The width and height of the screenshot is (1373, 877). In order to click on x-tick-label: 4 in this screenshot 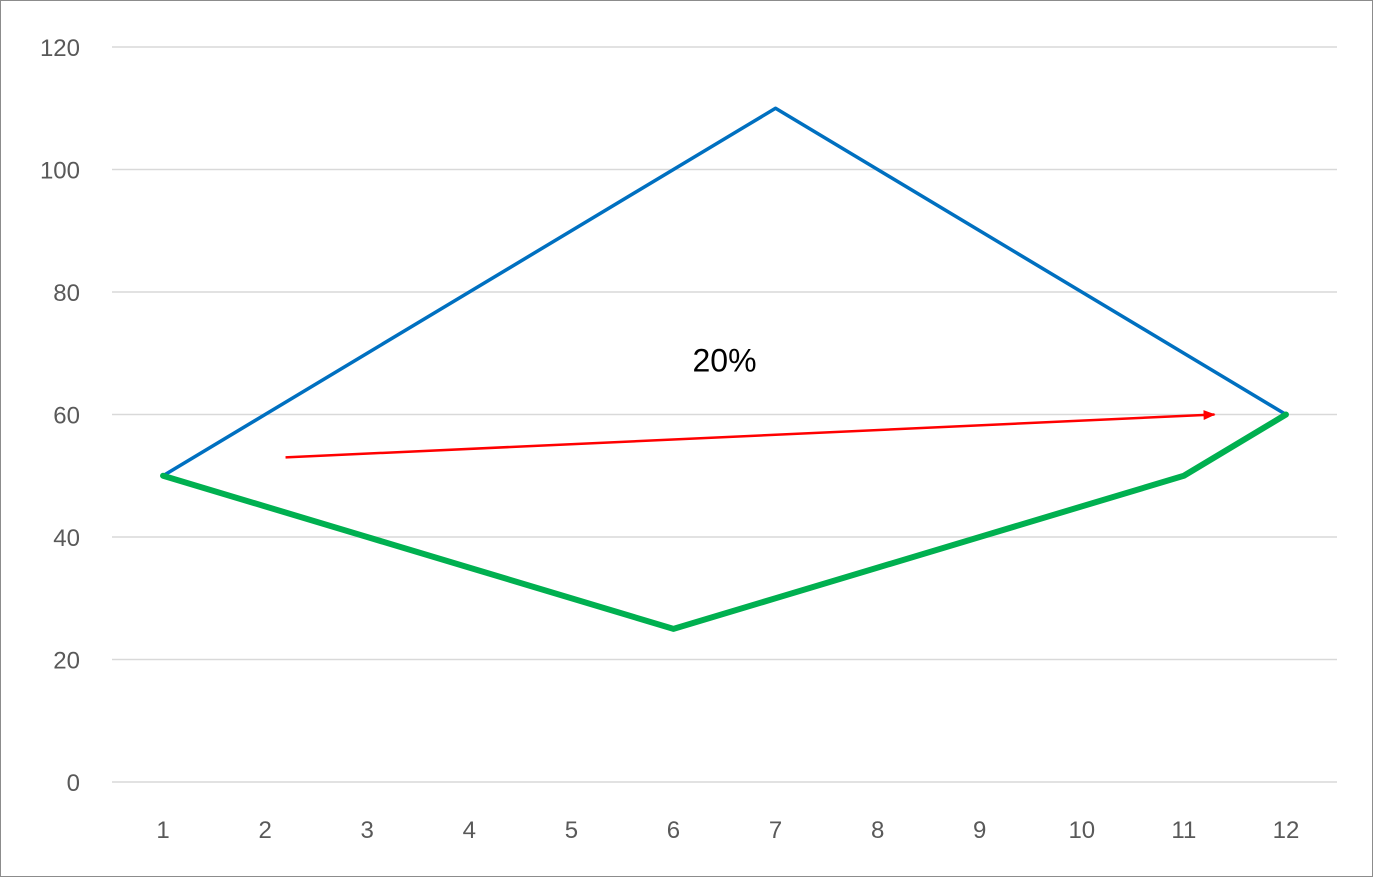, I will do `click(469, 830)`.